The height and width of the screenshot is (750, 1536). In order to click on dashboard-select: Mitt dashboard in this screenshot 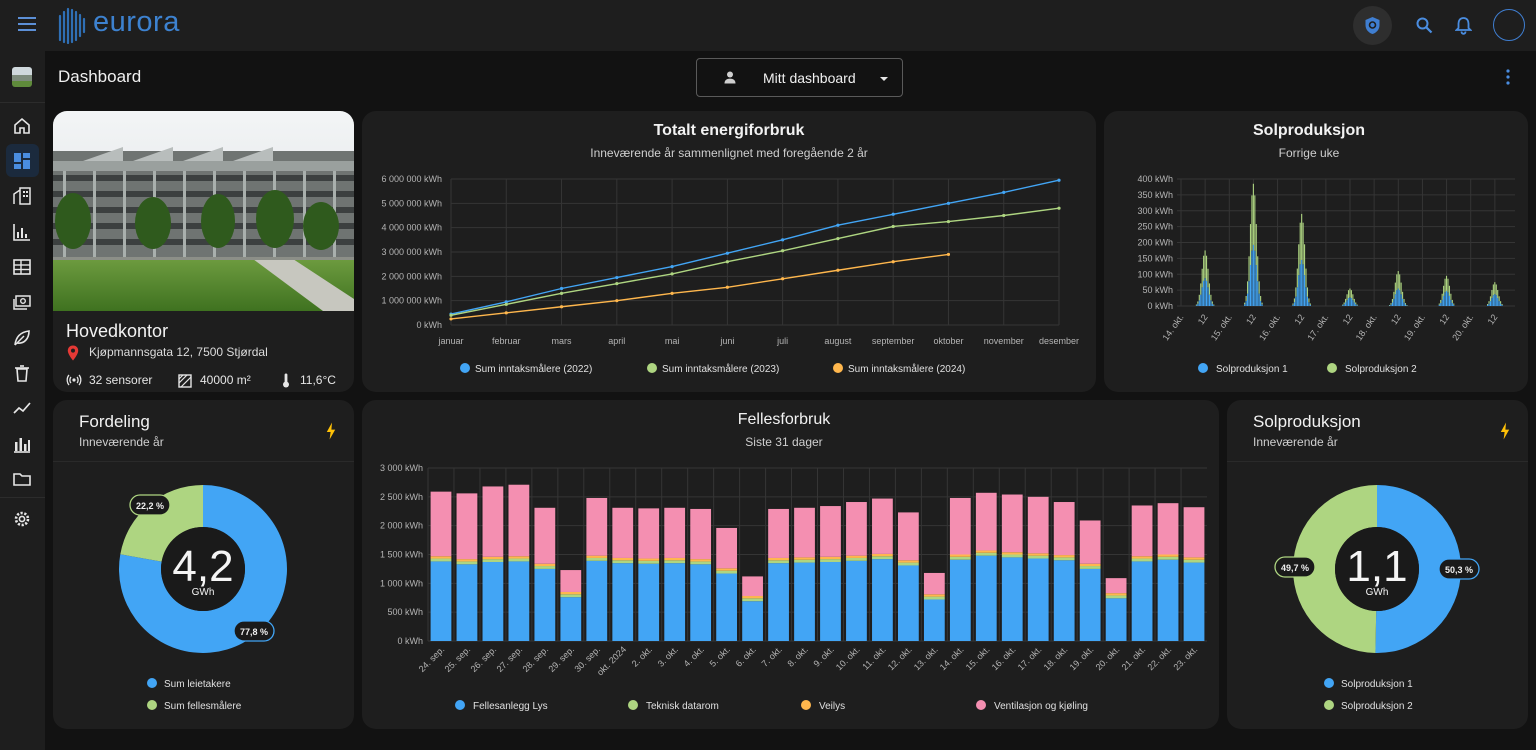, I will do `click(799, 77)`.